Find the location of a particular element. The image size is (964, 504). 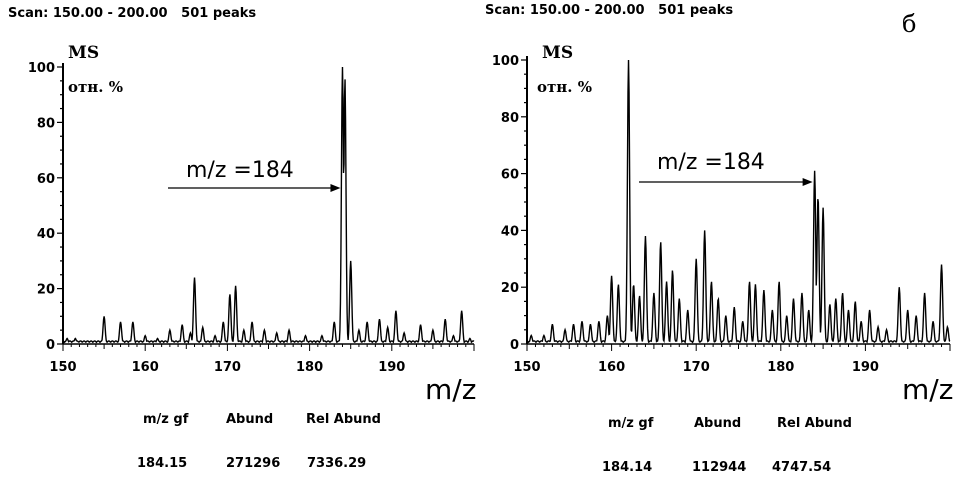

table-value-rel-abund: 7336.29 is located at coordinates (337, 463).